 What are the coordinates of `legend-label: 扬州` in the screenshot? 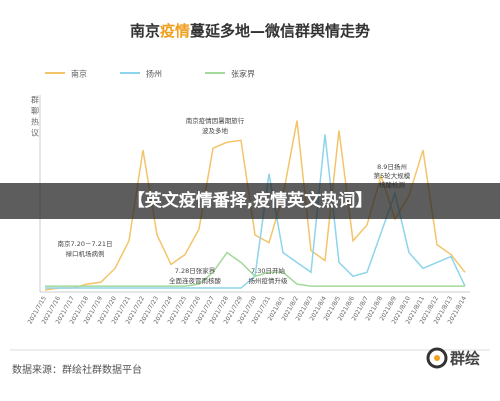 It's located at (154, 74).